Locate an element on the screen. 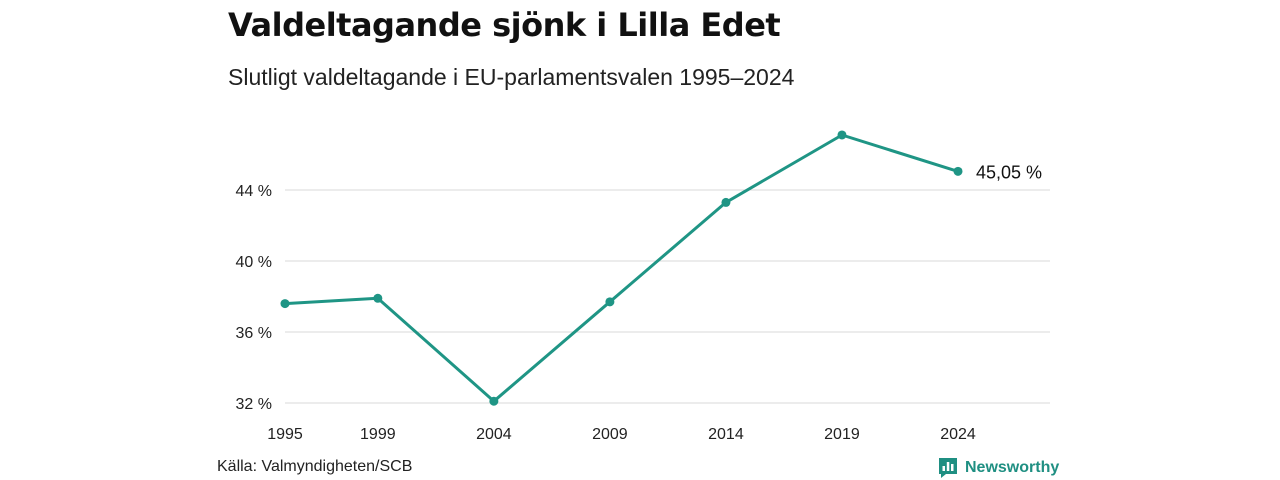 The width and height of the screenshot is (1280, 480). x-tick-label: 2019 is located at coordinates (842, 434).